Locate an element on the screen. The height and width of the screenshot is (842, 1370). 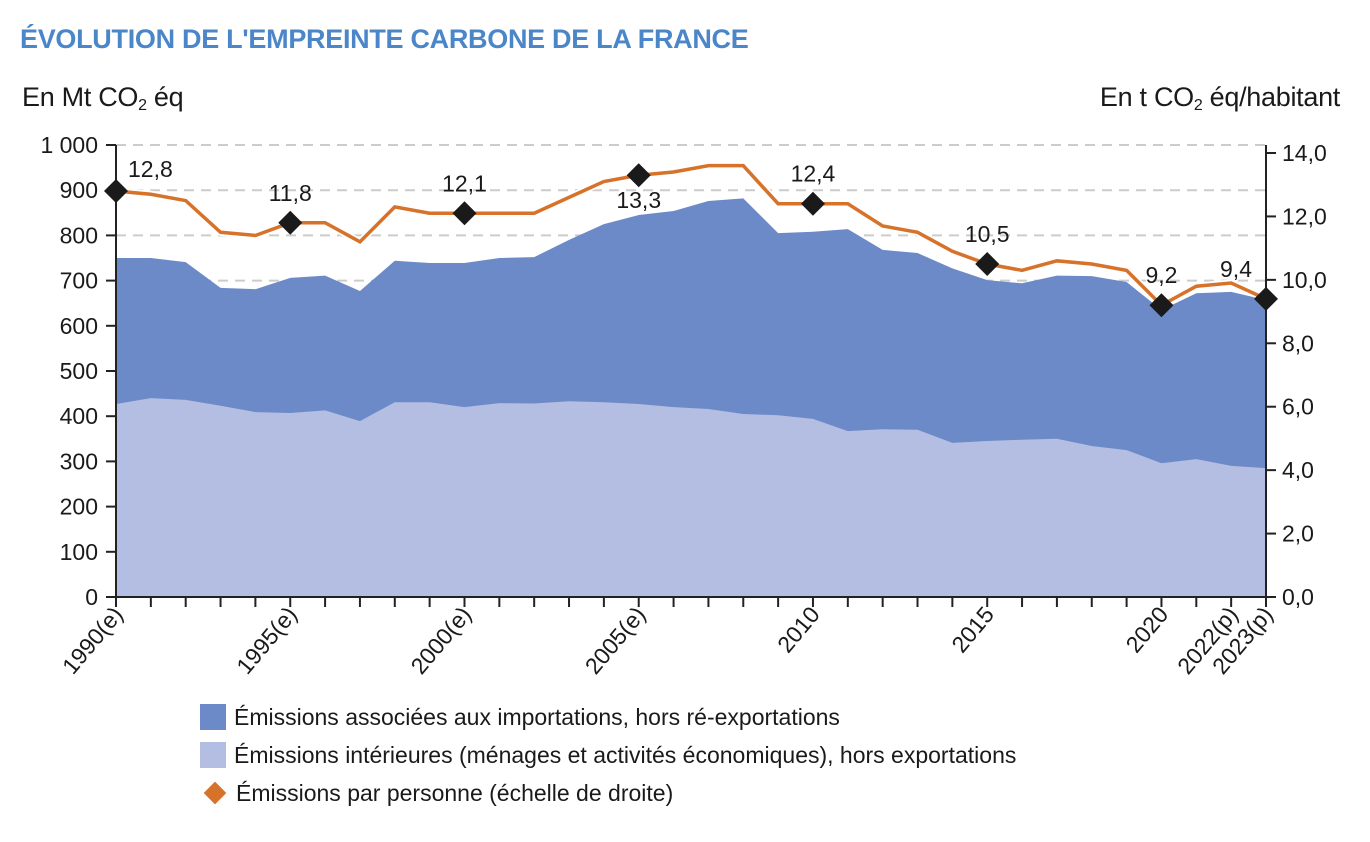
legend-swatch-imports is located at coordinates (213, 717).